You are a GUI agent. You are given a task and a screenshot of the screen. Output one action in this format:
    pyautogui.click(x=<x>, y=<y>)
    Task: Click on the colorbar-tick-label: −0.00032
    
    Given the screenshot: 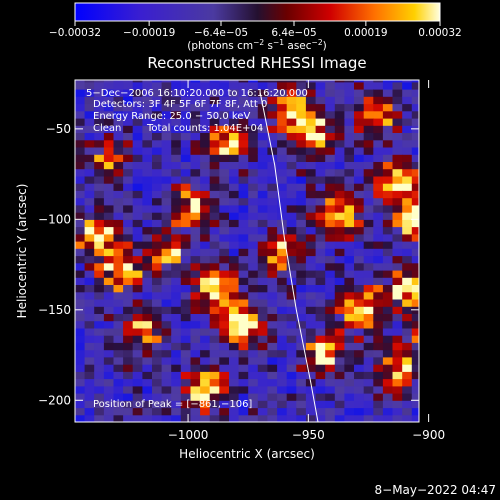 What is the action you would take?
    pyautogui.click(x=75, y=33)
    